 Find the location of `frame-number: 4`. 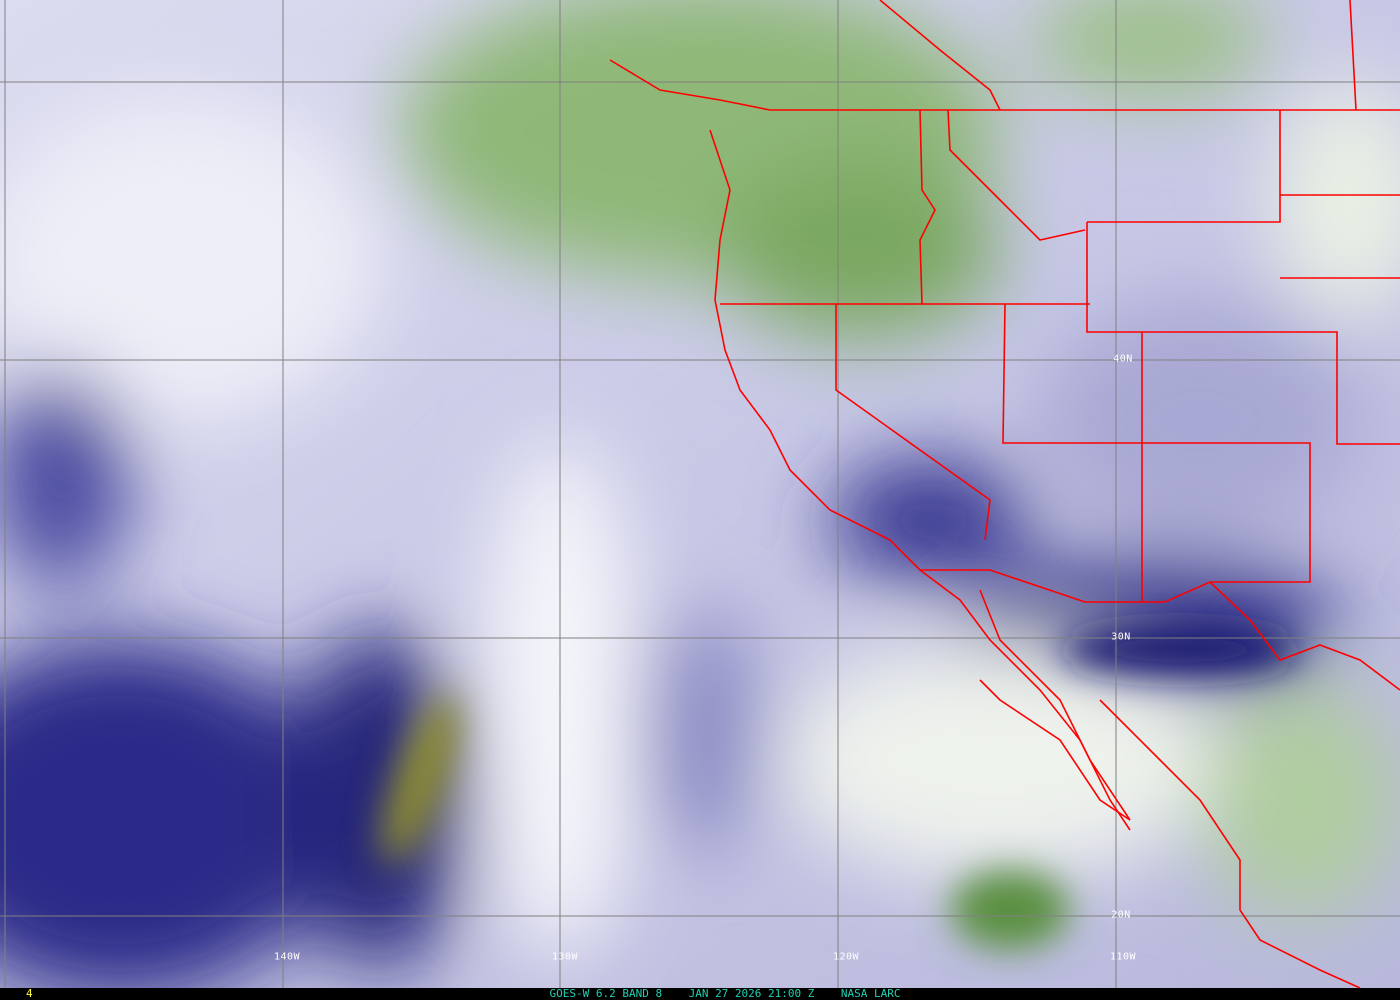

frame-number: 4 is located at coordinates (29, 993).